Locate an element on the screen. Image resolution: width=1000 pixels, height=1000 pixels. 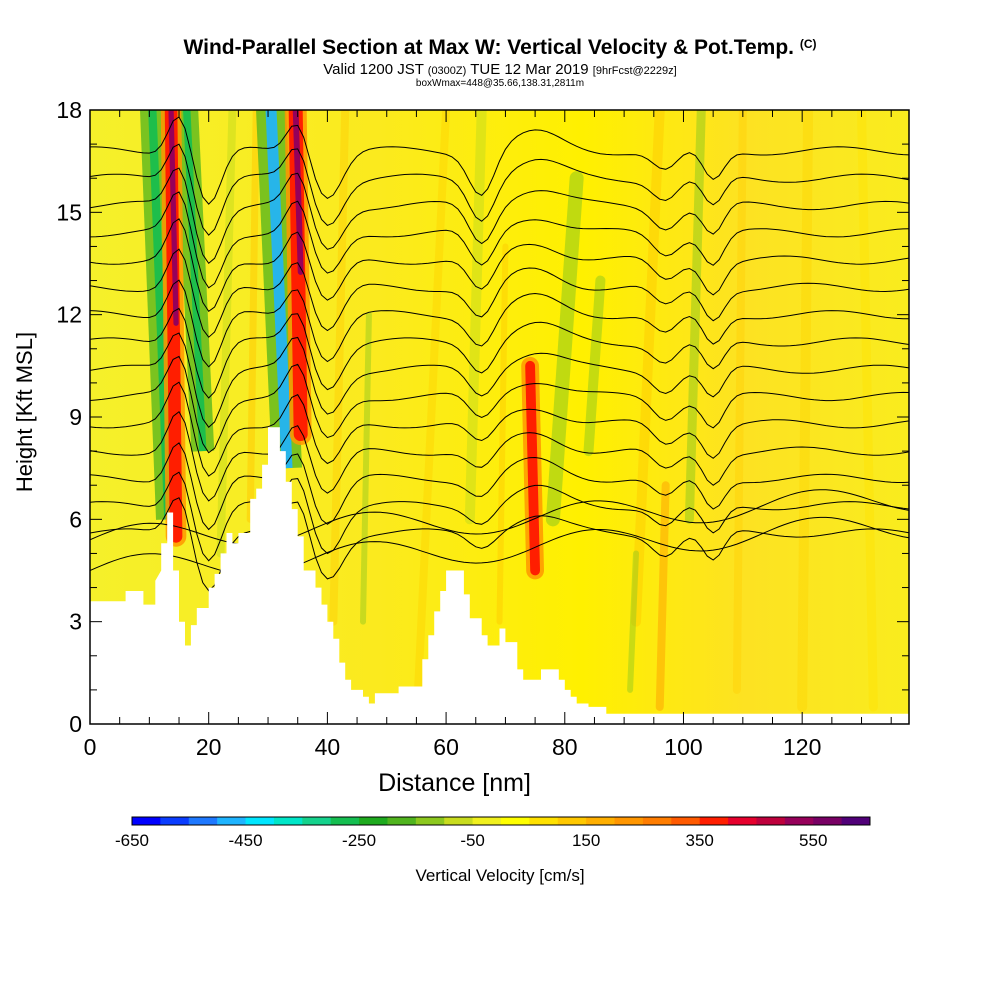
valid-time: Valid 1200 JST is located at coordinates (373, 69).